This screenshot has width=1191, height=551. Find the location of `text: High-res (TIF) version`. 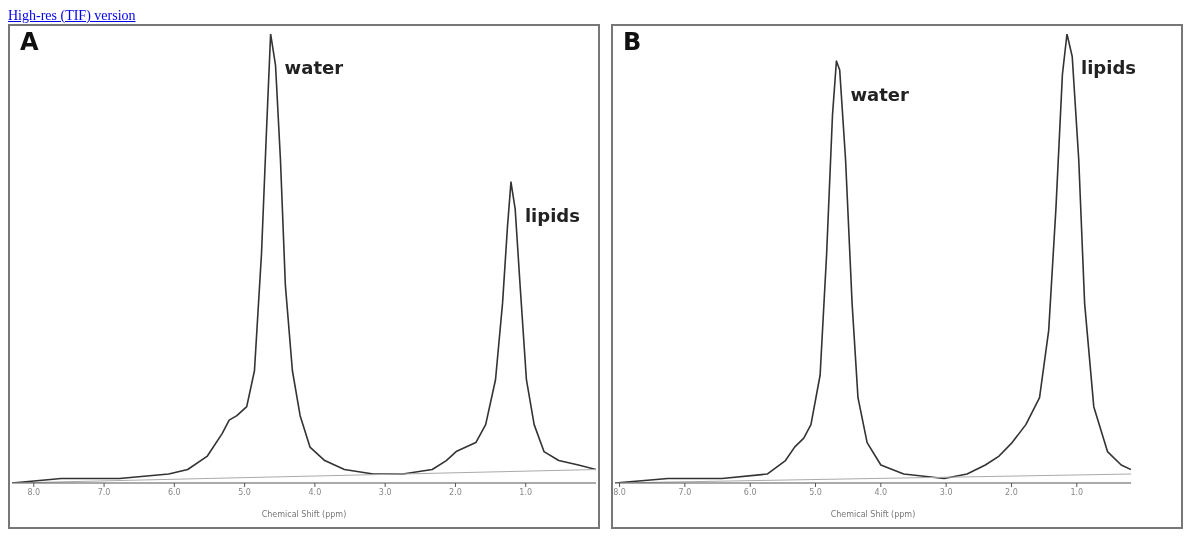

text: High-res (TIF) version is located at coordinates (72, 15).